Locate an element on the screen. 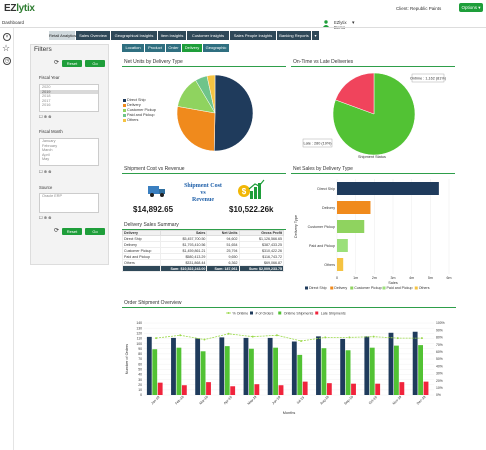 The width and height of the screenshot is (486, 450). late-label-box is located at coordinates (317, 143).